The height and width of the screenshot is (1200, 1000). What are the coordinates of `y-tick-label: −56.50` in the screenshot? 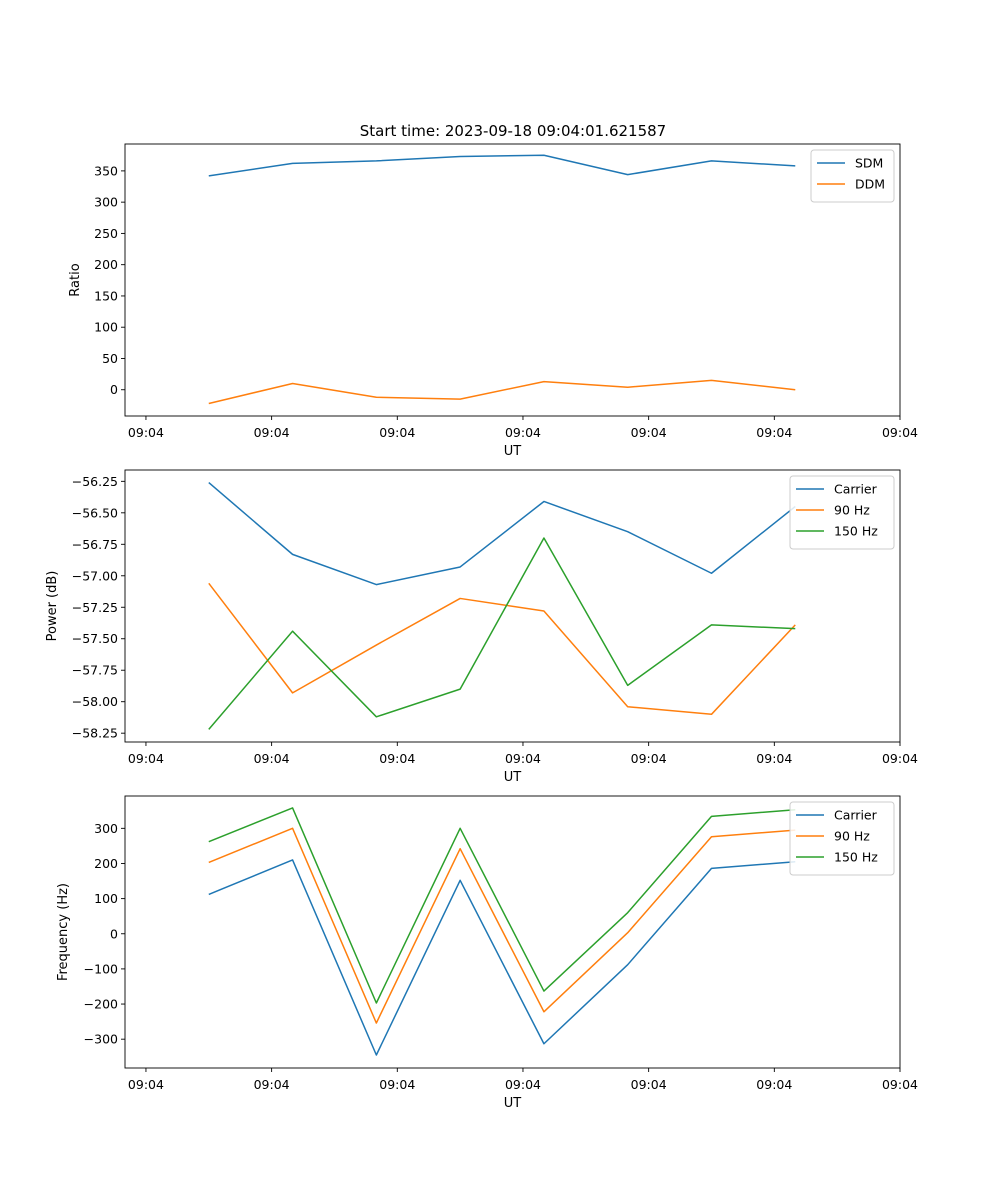 It's located at (95, 512).